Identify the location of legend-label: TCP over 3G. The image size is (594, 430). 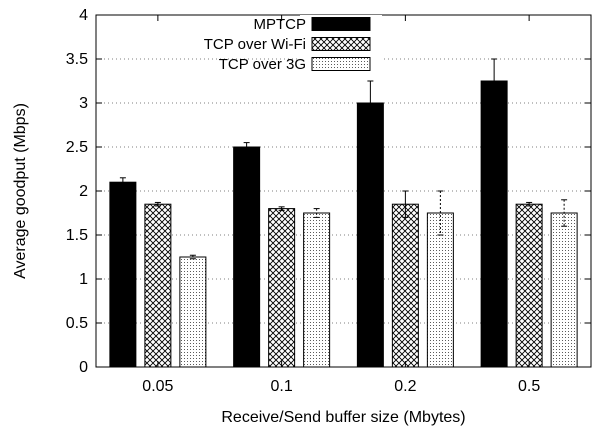
(262, 64).